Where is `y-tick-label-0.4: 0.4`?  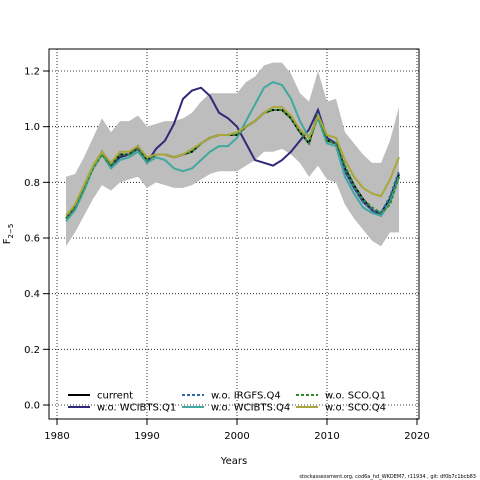 y-tick-label-0.4: 0.4 is located at coordinates (32, 294).